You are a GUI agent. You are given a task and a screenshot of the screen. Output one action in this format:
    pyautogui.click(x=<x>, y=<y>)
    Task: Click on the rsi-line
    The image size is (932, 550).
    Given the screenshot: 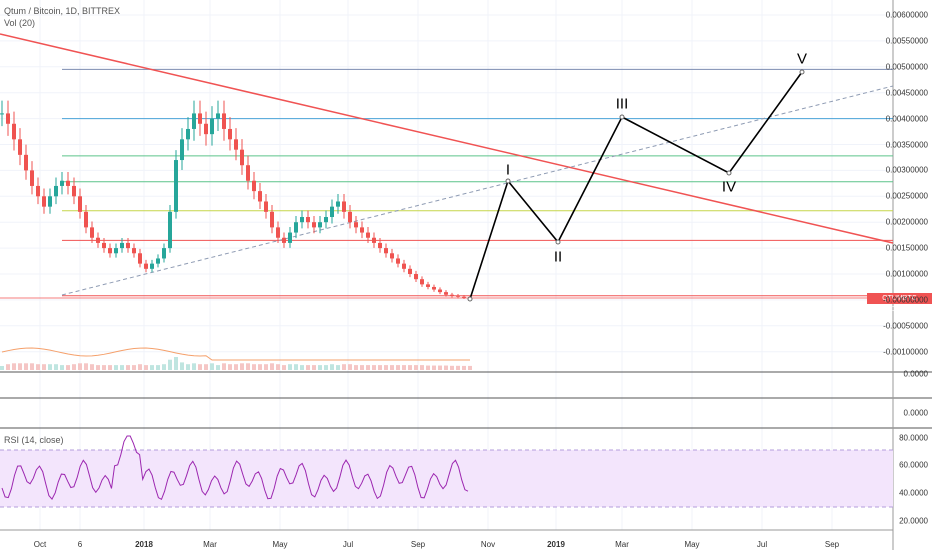 What is the action you would take?
    pyautogui.click(x=235, y=468)
    